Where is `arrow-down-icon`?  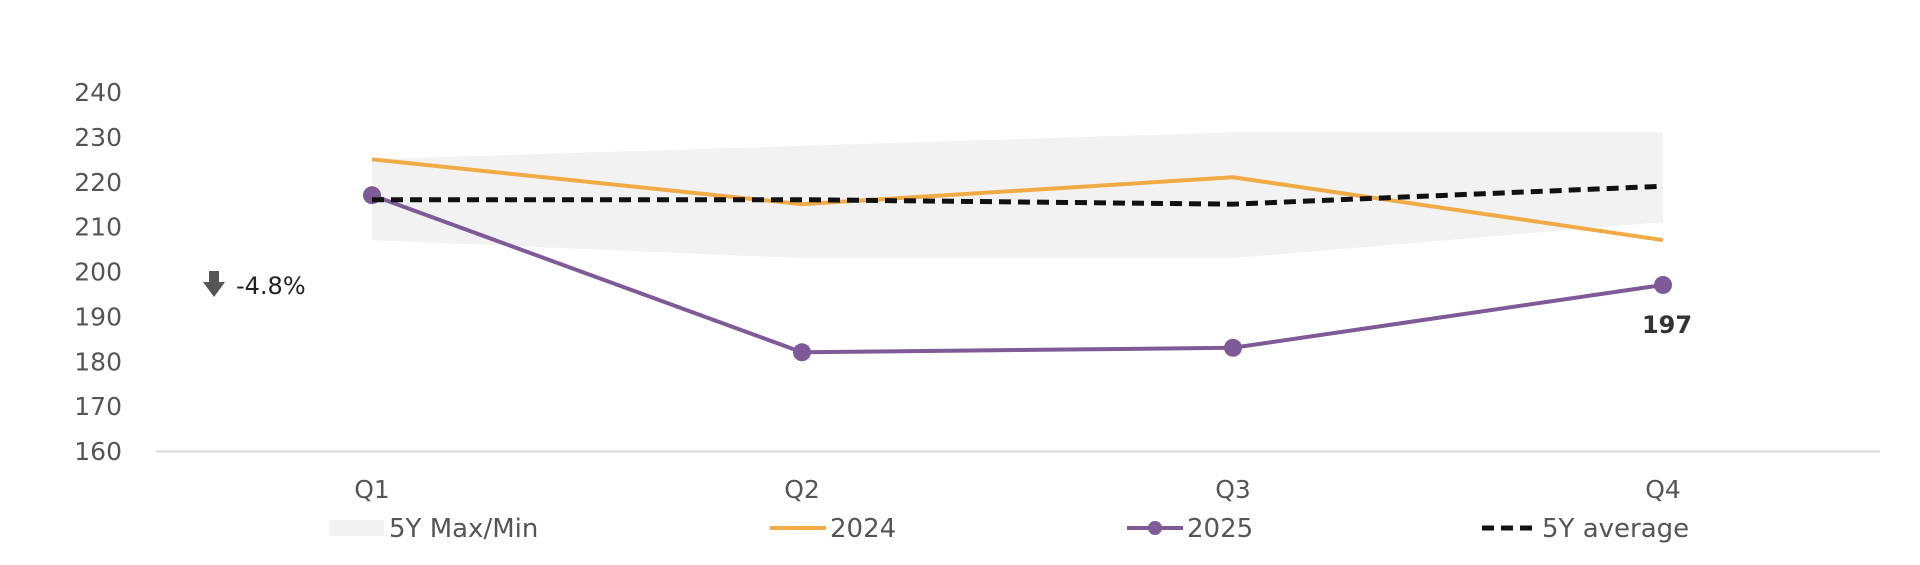 arrow-down-icon is located at coordinates (214, 283).